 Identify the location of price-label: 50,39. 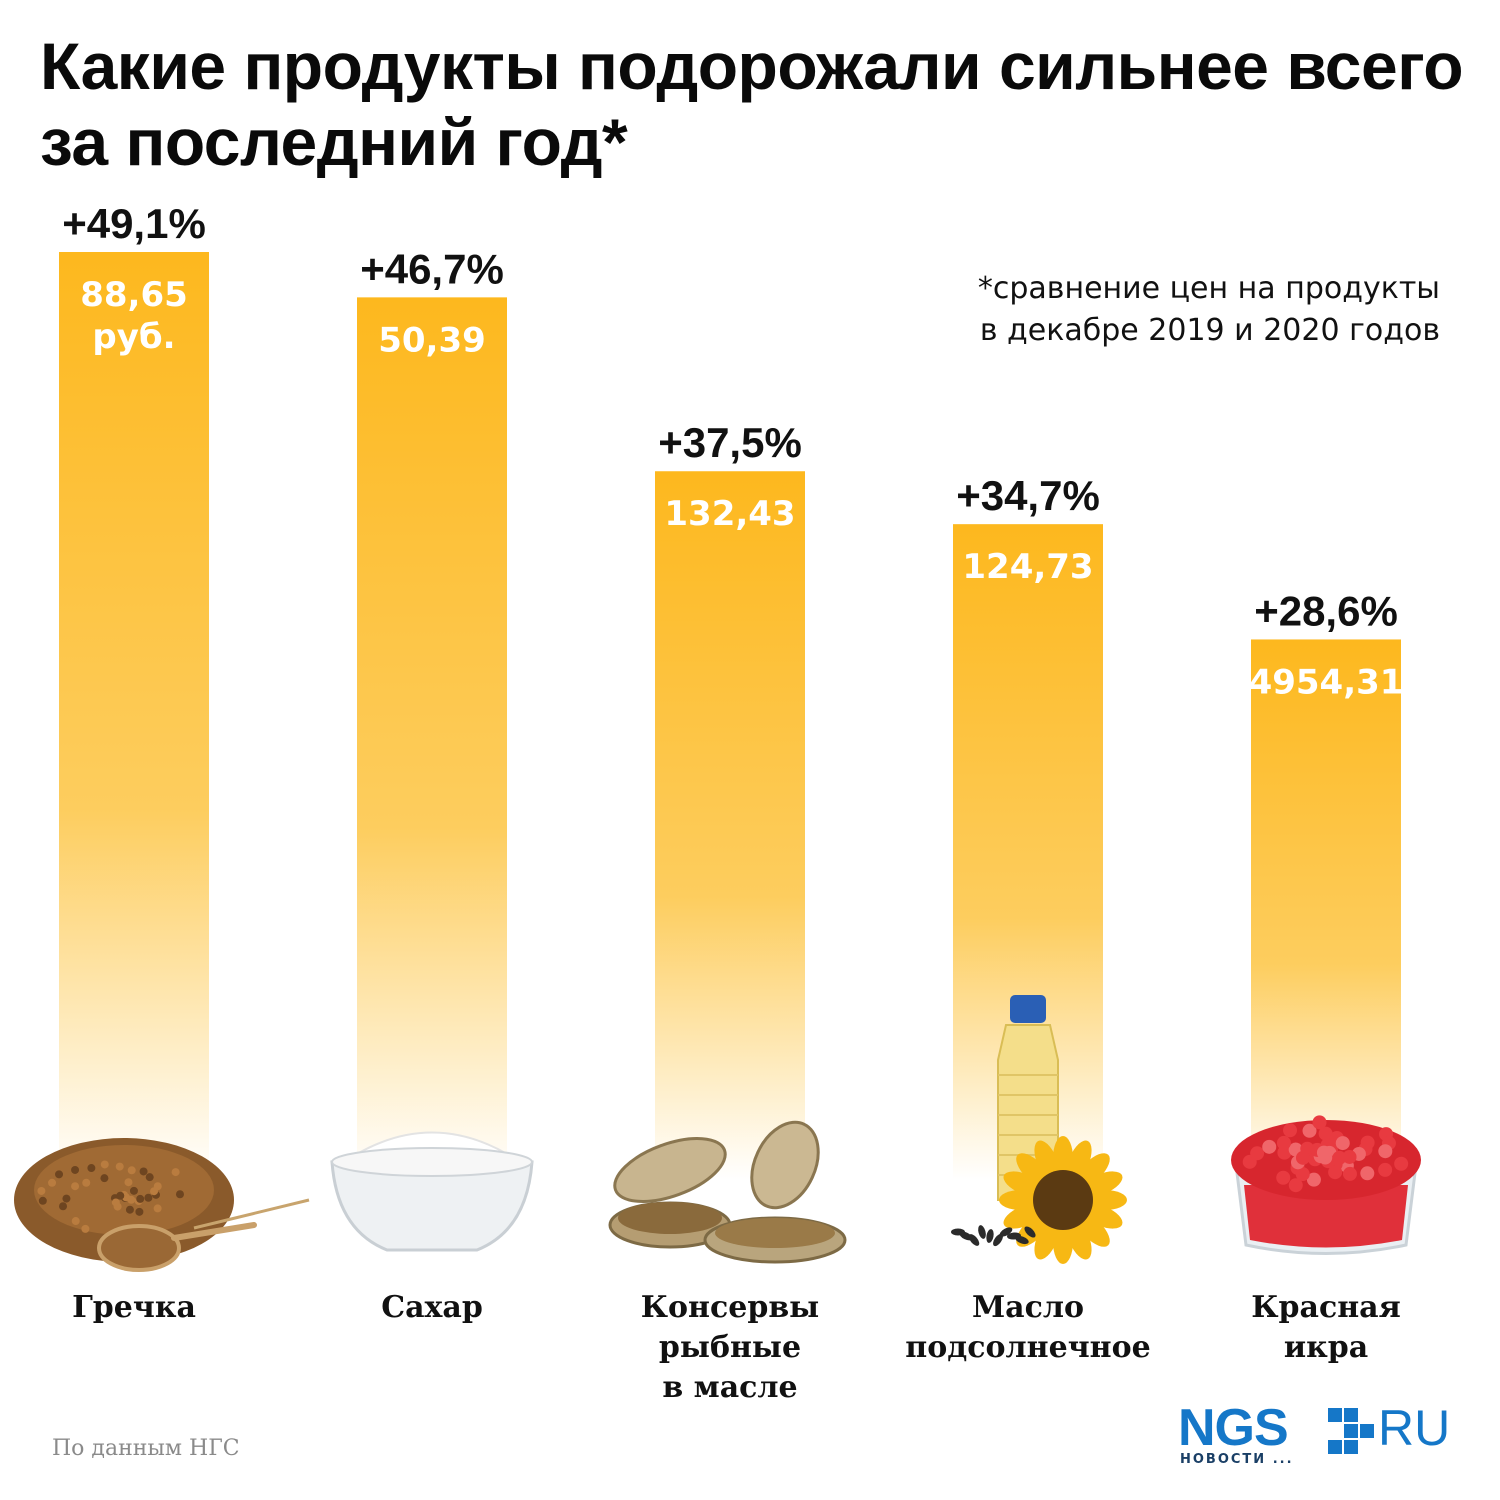
(432, 340).